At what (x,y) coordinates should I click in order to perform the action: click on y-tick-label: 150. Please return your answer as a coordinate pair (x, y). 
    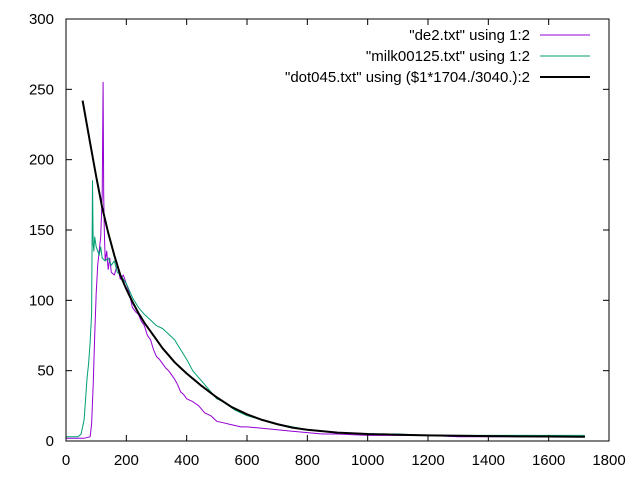
    Looking at the image, I should click on (41, 230).